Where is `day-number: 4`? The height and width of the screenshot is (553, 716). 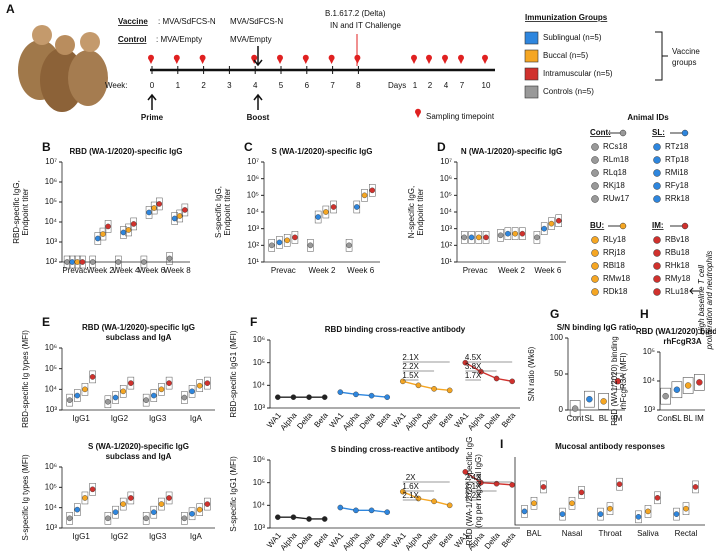 day-number: 4 is located at coordinates (446, 85).